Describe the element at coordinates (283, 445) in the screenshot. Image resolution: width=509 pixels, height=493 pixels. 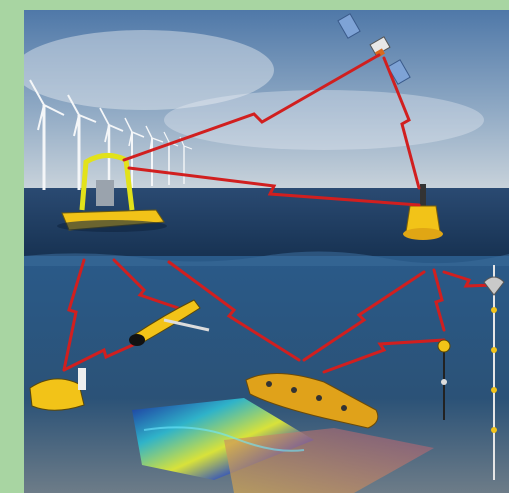
I see `seafloor-map` at that location.